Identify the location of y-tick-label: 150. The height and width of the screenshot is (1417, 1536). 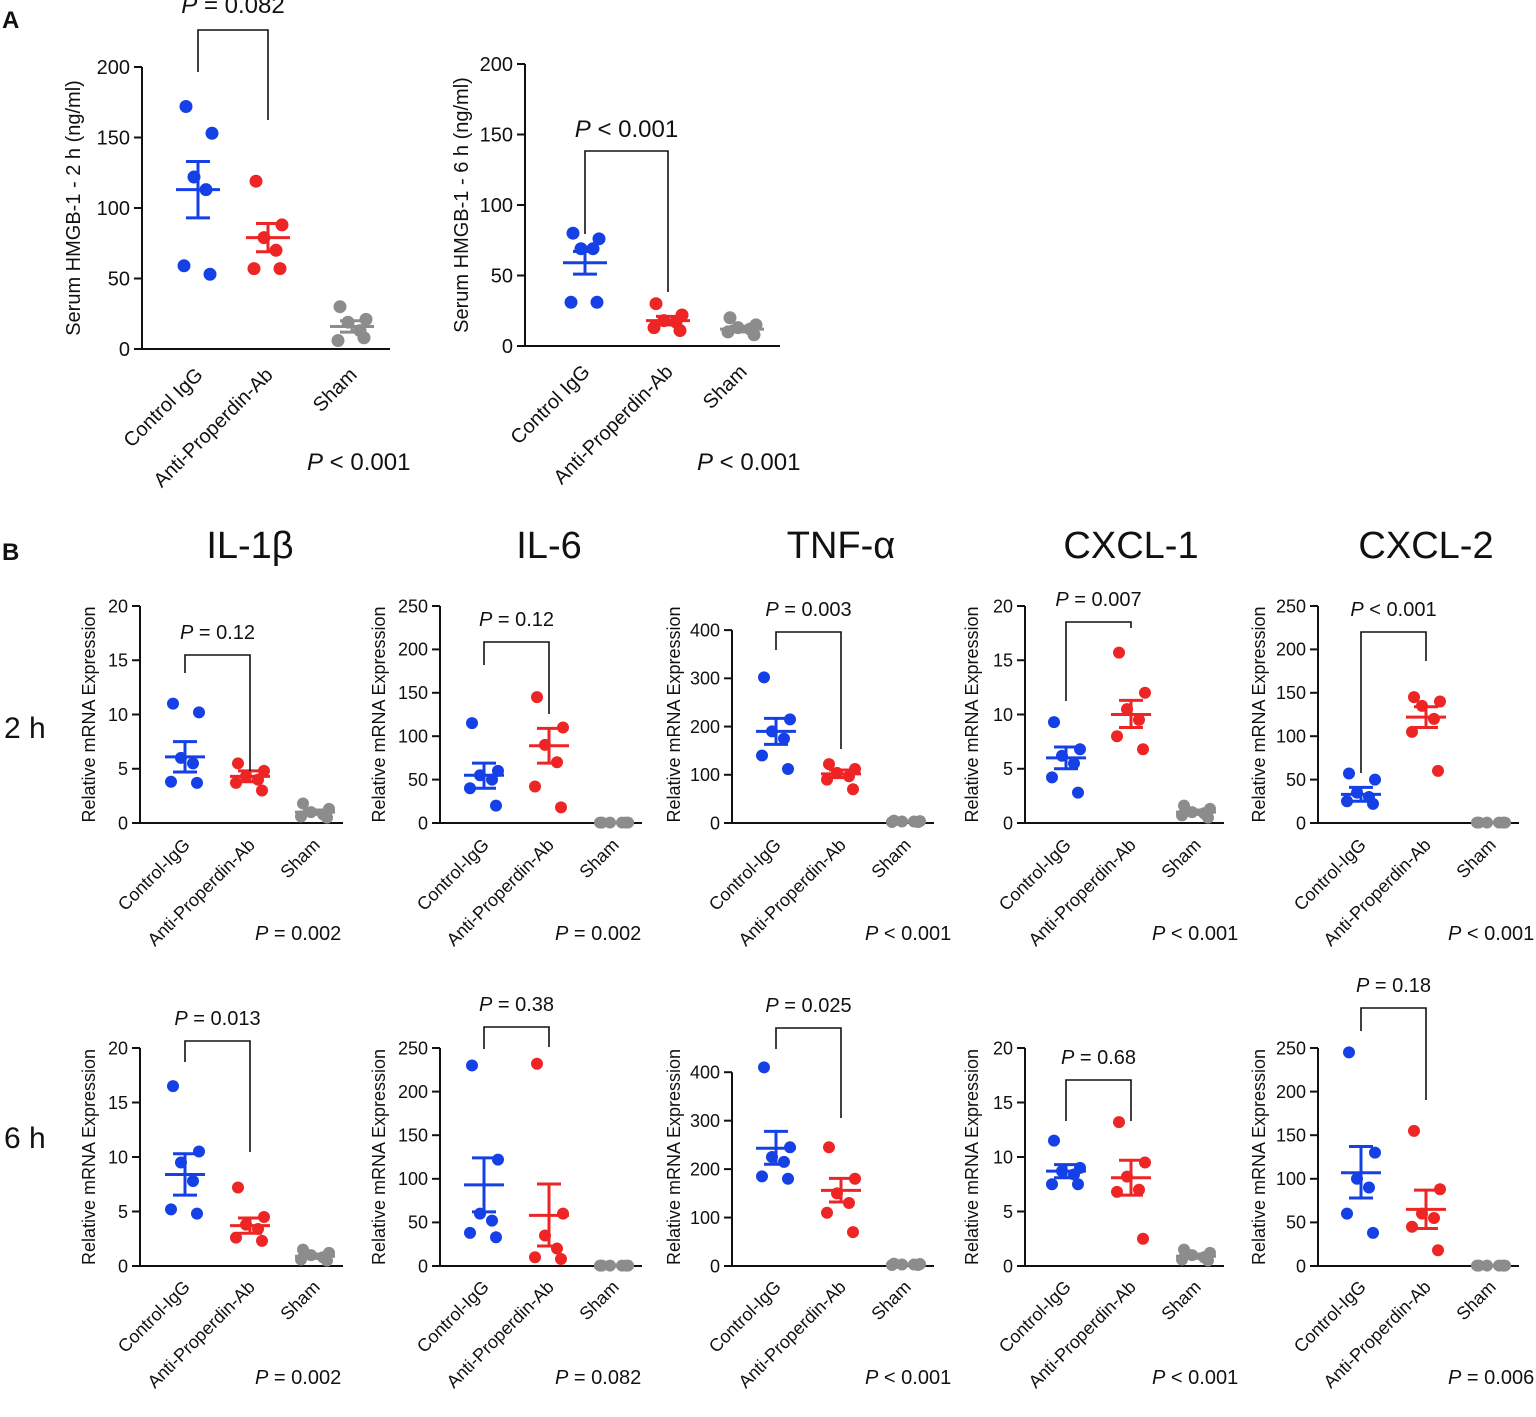
(113, 139).